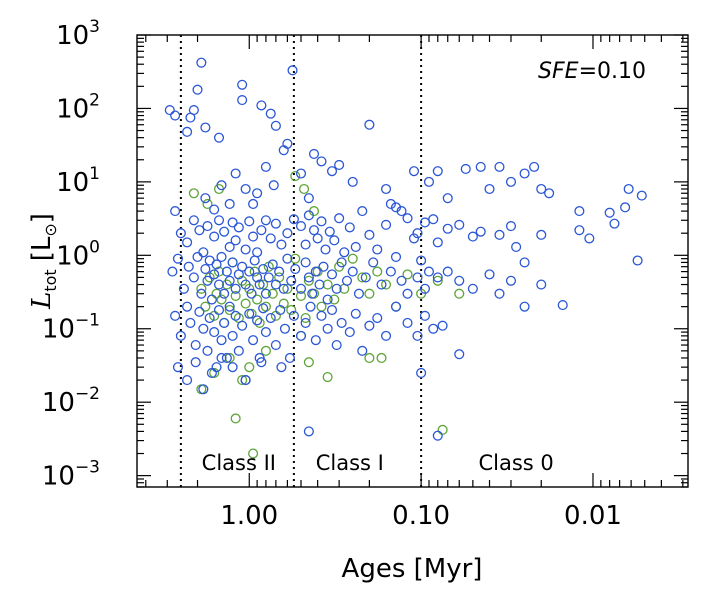  Describe the element at coordinates (87, 468) in the screenshot. I see `y-tick-exponent: −3` at that location.